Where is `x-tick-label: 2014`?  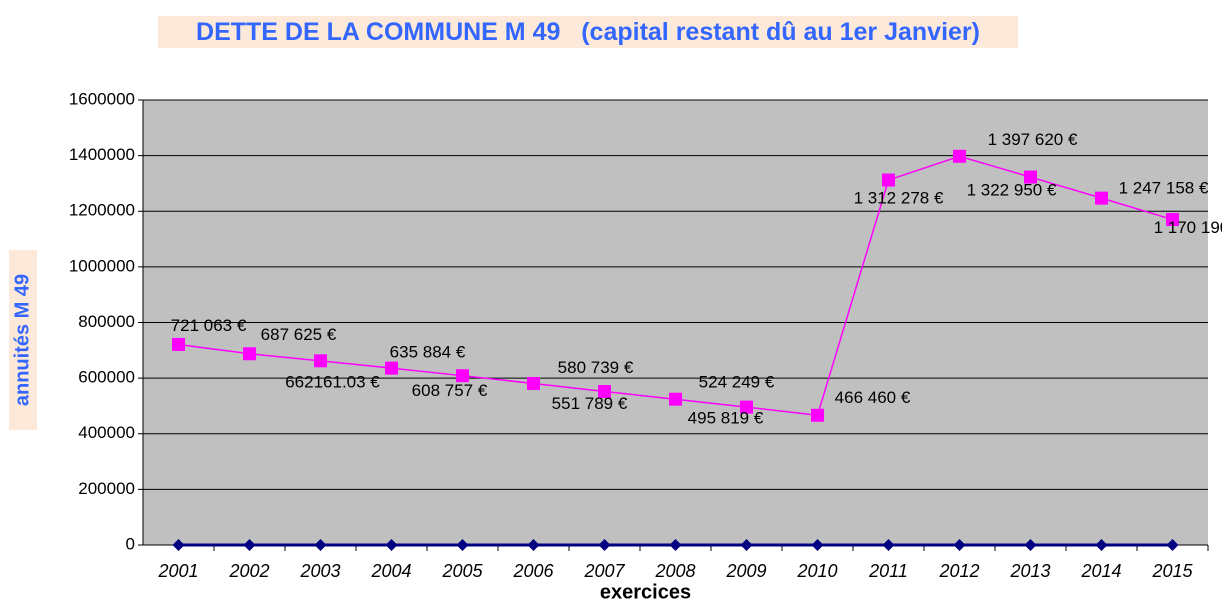
x-tick-label: 2014 is located at coordinates (1100, 571).